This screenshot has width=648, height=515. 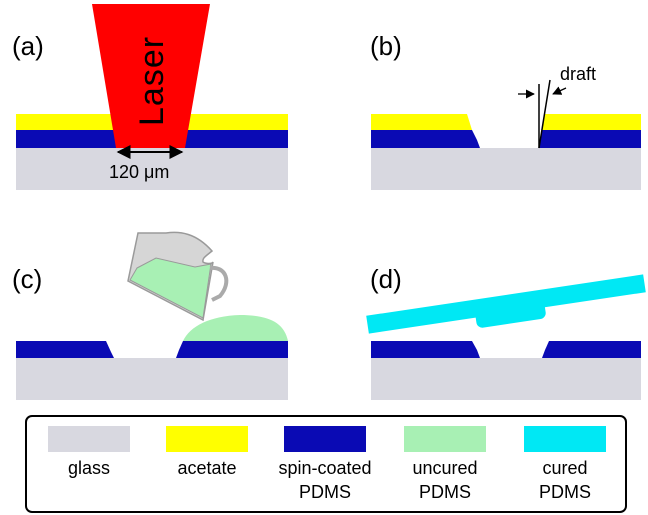 I want to click on legend-item-spin-coated-pdms: spin-coated PDMS, so click(x=325, y=464).